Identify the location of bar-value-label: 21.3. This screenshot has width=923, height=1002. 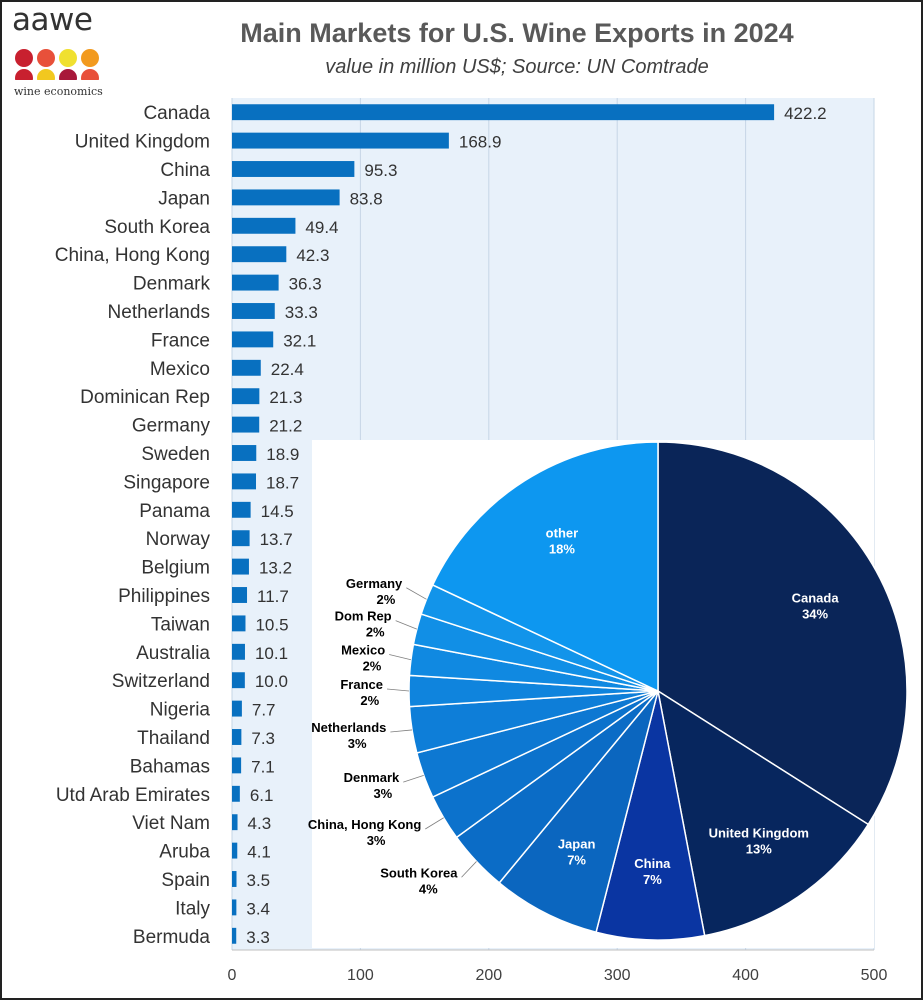
(285, 397).